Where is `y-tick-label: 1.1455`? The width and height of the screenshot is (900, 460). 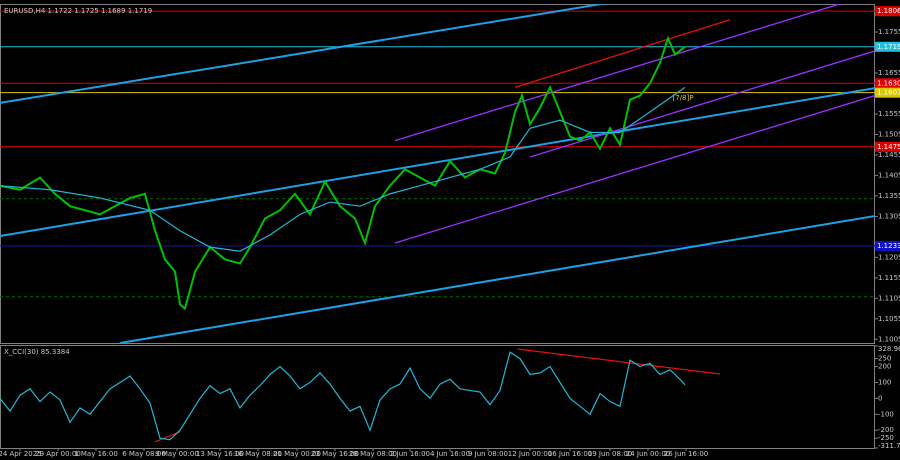
y-tick-label: 1.1455 is located at coordinates (889, 155).